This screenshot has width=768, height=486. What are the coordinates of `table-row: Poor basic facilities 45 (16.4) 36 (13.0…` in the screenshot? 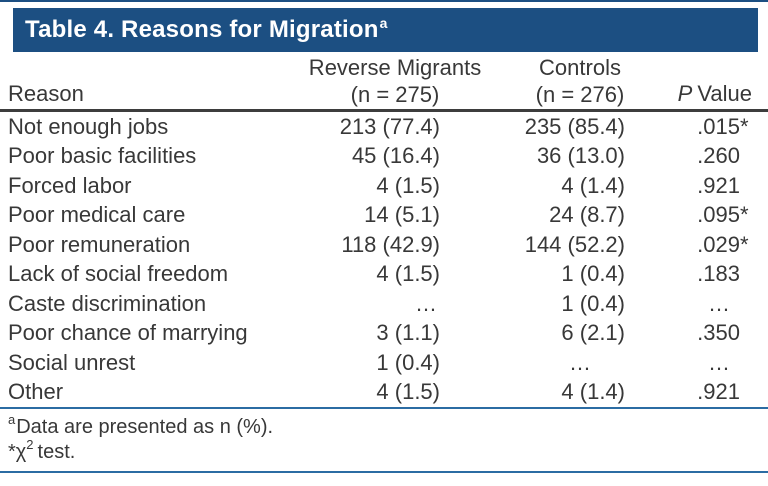 It's located at (384, 157).